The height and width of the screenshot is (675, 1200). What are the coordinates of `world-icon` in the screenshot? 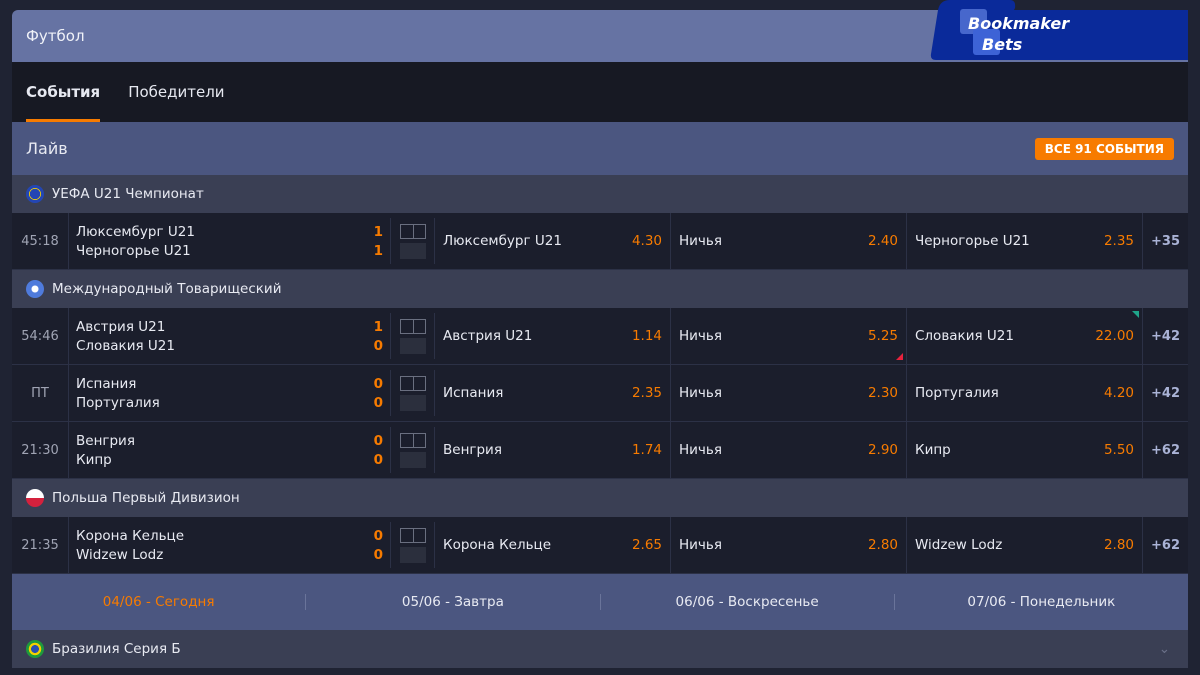 It's located at (35, 289).